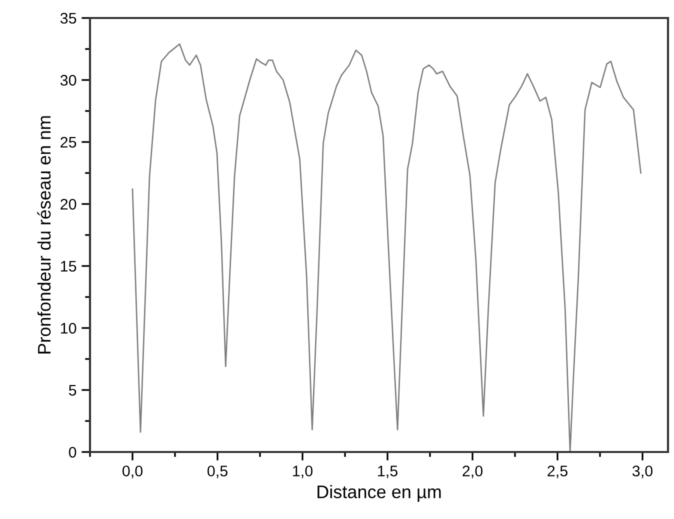 This screenshot has height=519, width=674. What do you see at coordinates (68, 266) in the screenshot?
I see `y-tick-label: 15` at bounding box center [68, 266].